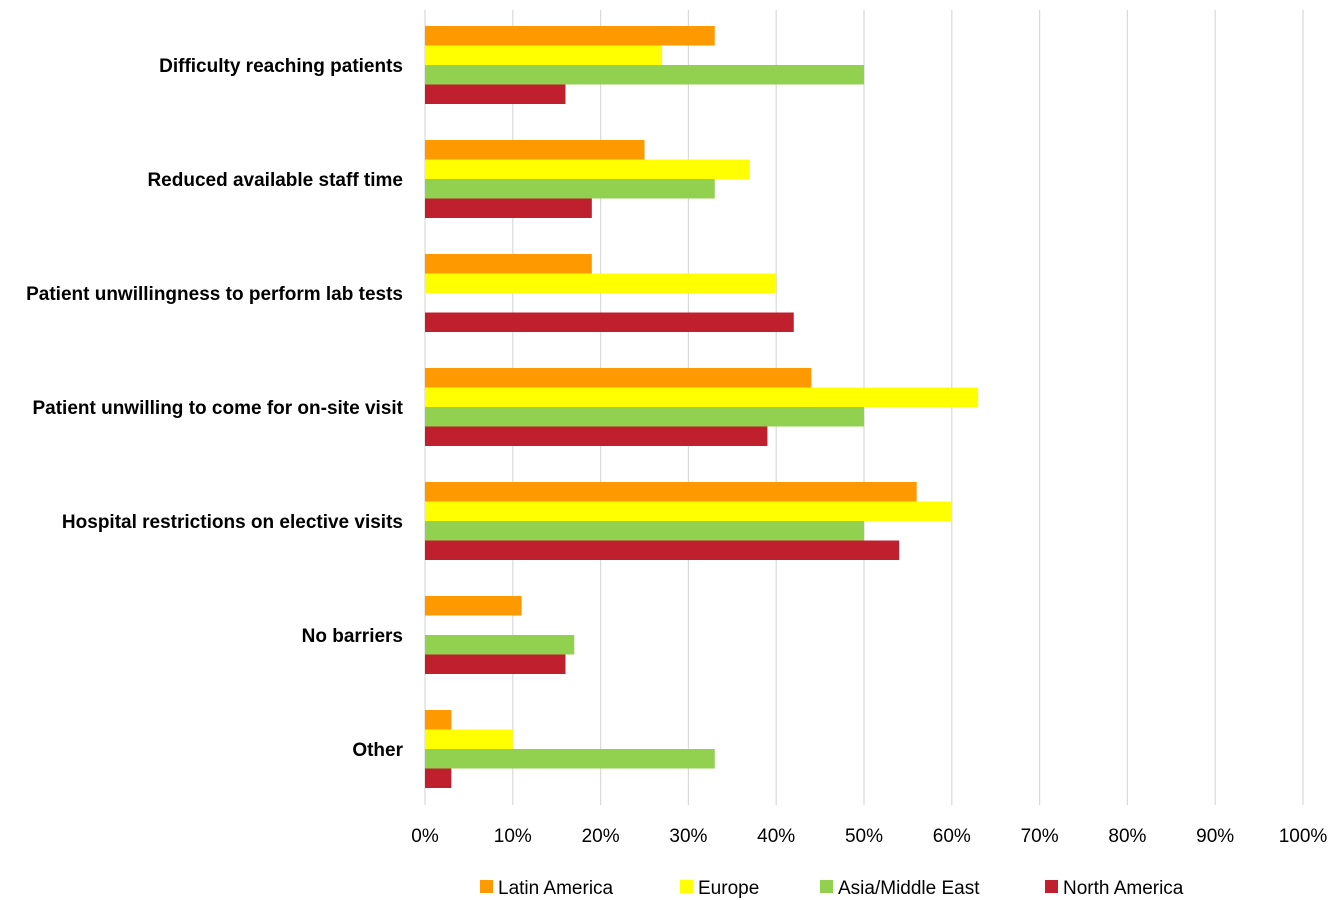 This screenshot has height=900, width=1343. Describe the element at coordinates (1127, 836) in the screenshot. I see `x-tick-label: 80%` at that location.